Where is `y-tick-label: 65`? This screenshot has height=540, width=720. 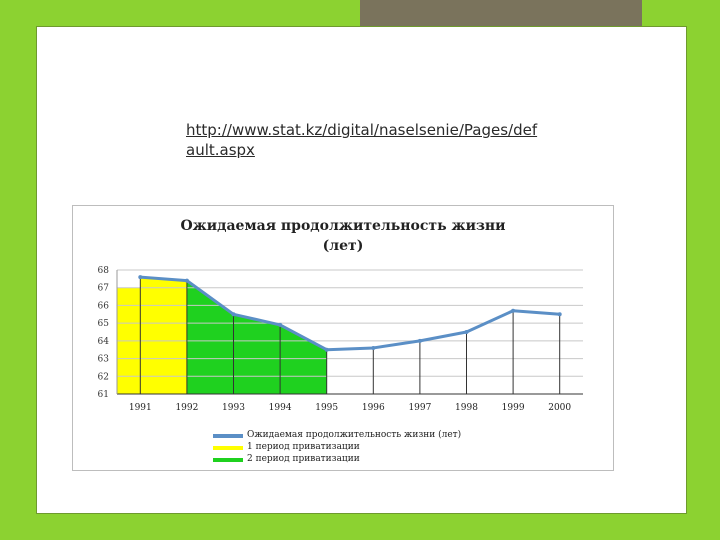
y-tick-label: 65 is located at coordinates (104, 324).